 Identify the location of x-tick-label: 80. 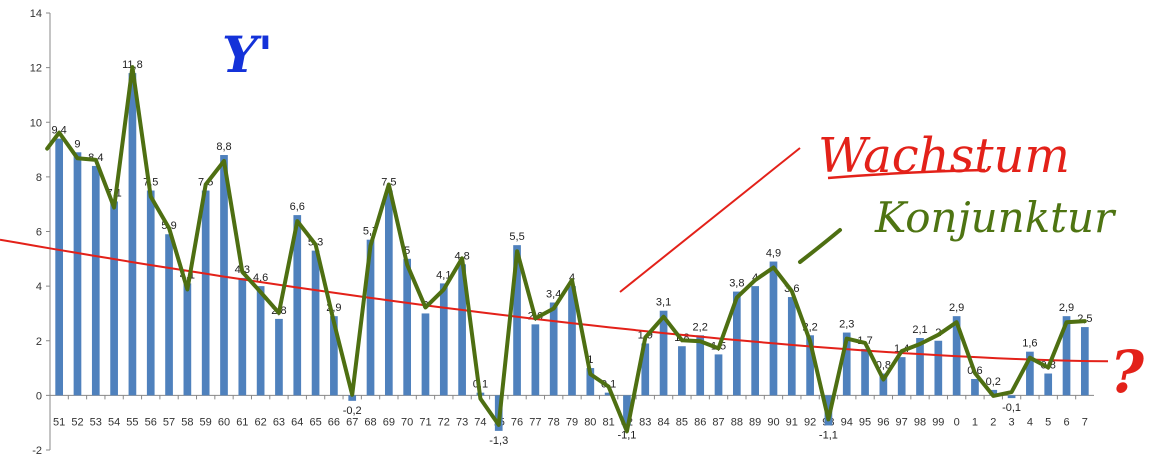
(590, 422).